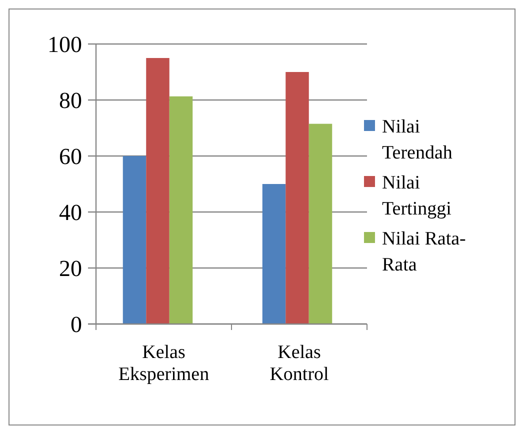 The height and width of the screenshot is (434, 524). What do you see at coordinates (70, 269) in the screenshot?
I see `y-tick-label: 20` at bounding box center [70, 269].